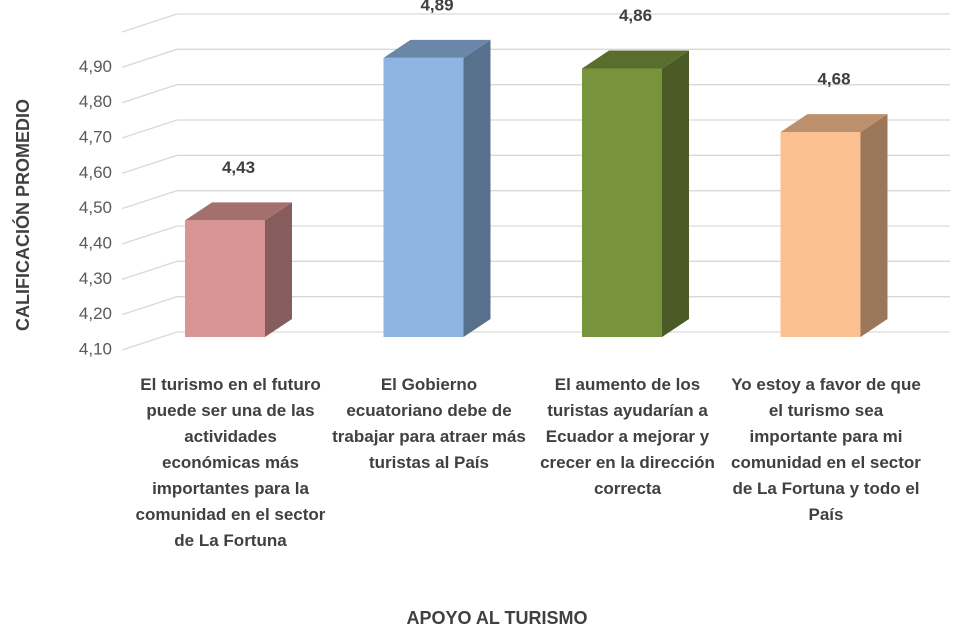 The height and width of the screenshot is (631, 953). Describe the element at coordinates (535, 23) in the screenshot. I see `plot-top-line` at that location.